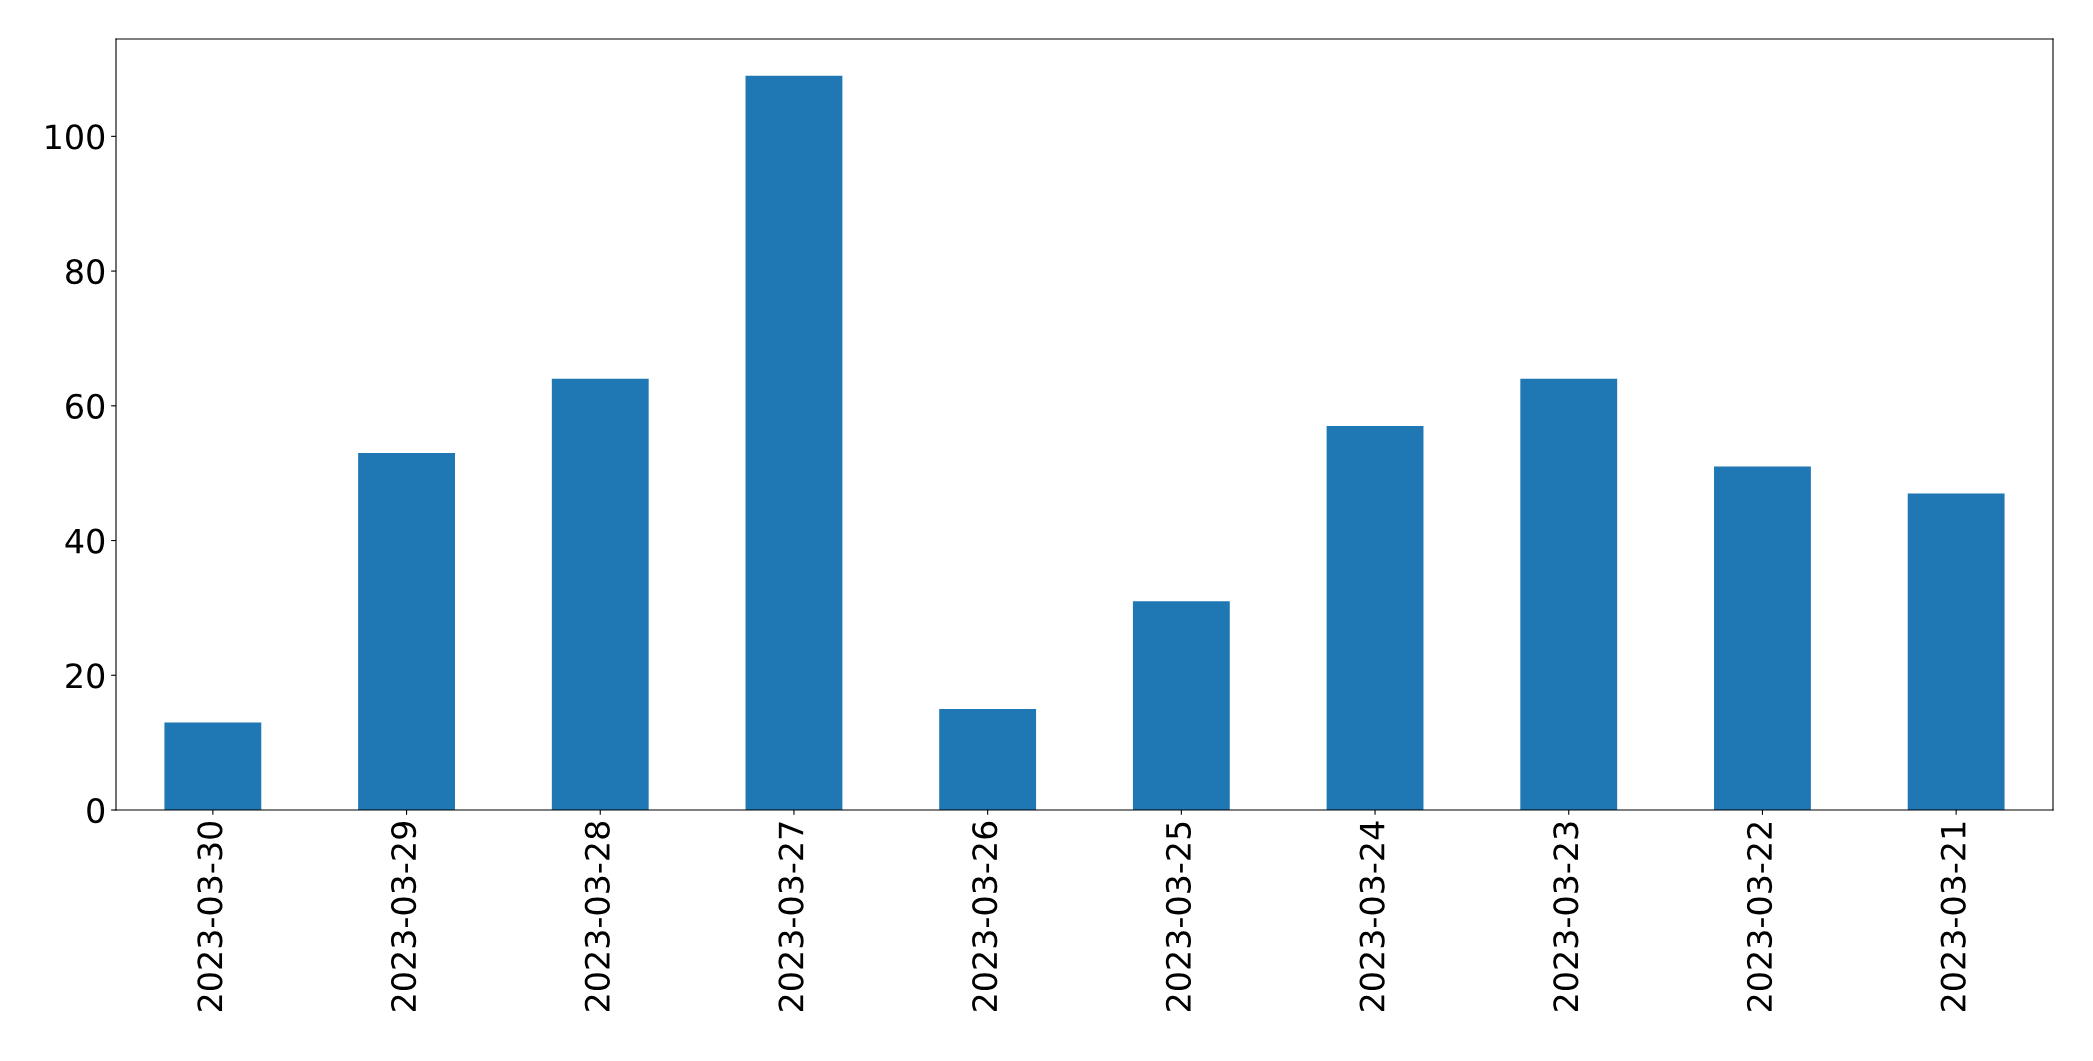 The height and width of the screenshot is (1061, 2093). Describe the element at coordinates (210, 916) in the screenshot. I see `x-tick-label: 2023-03-30` at that location.